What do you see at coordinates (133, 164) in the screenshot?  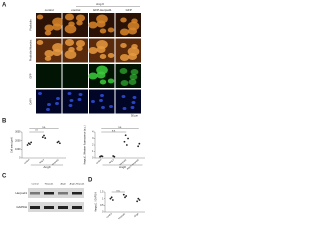 I see `x-tick-label: Ang II+Herpud1` at bounding box center [133, 164].